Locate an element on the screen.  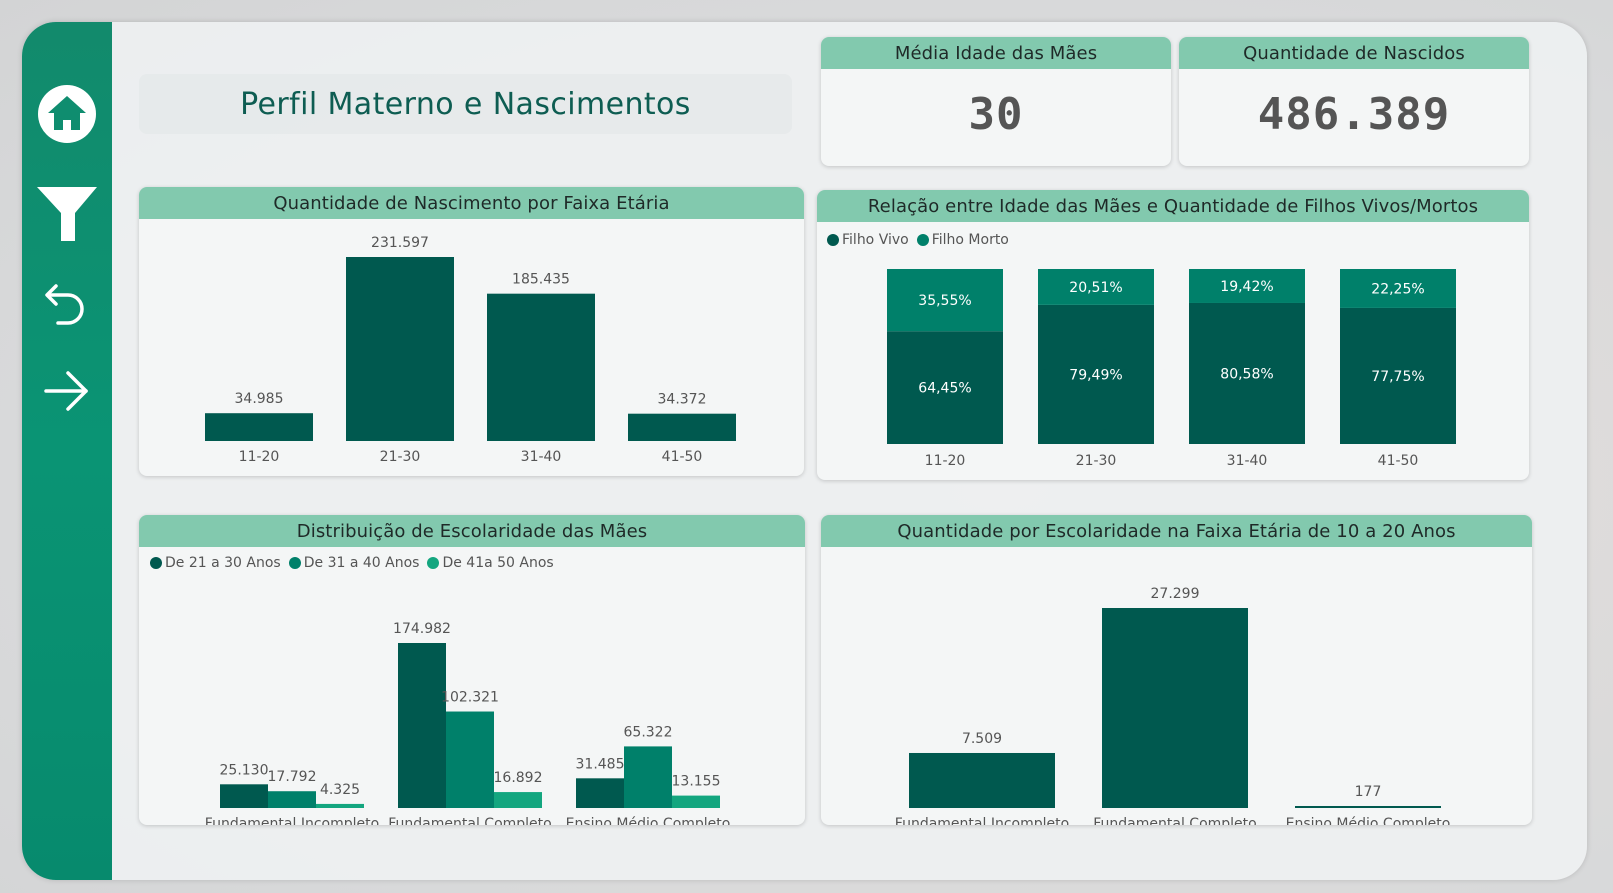
data-label: 177 is located at coordinates (1368, 792).